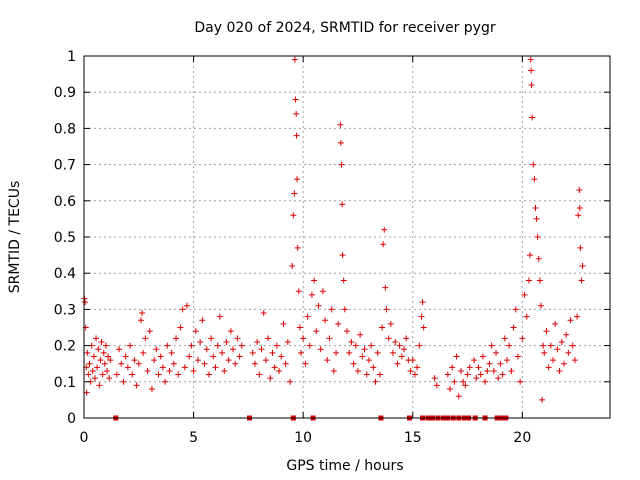  I want to click on y-tick-label: 0.4, so click(65, 274).